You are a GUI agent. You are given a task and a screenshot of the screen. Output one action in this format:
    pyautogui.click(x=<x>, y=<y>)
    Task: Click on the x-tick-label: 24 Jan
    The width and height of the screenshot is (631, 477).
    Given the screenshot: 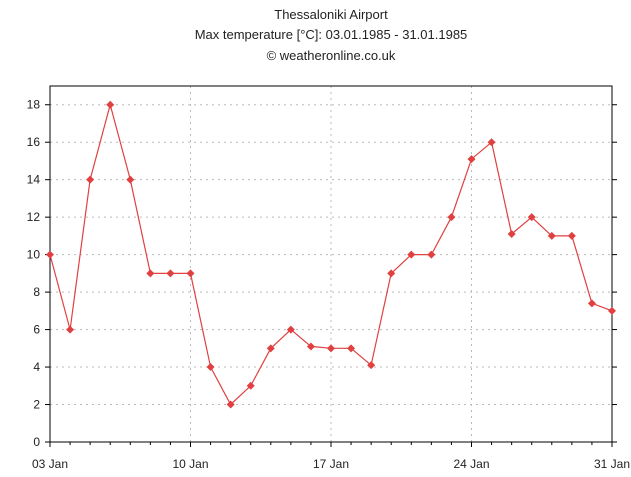 What is the action you would take?
    pyautogui.click(x=471, y=464)
    